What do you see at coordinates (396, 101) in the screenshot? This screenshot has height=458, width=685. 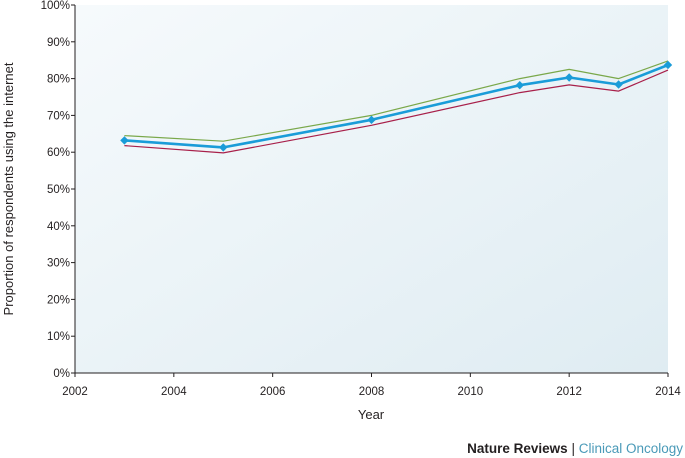 I see `series-line-upper` at bounding box center [396, 101].